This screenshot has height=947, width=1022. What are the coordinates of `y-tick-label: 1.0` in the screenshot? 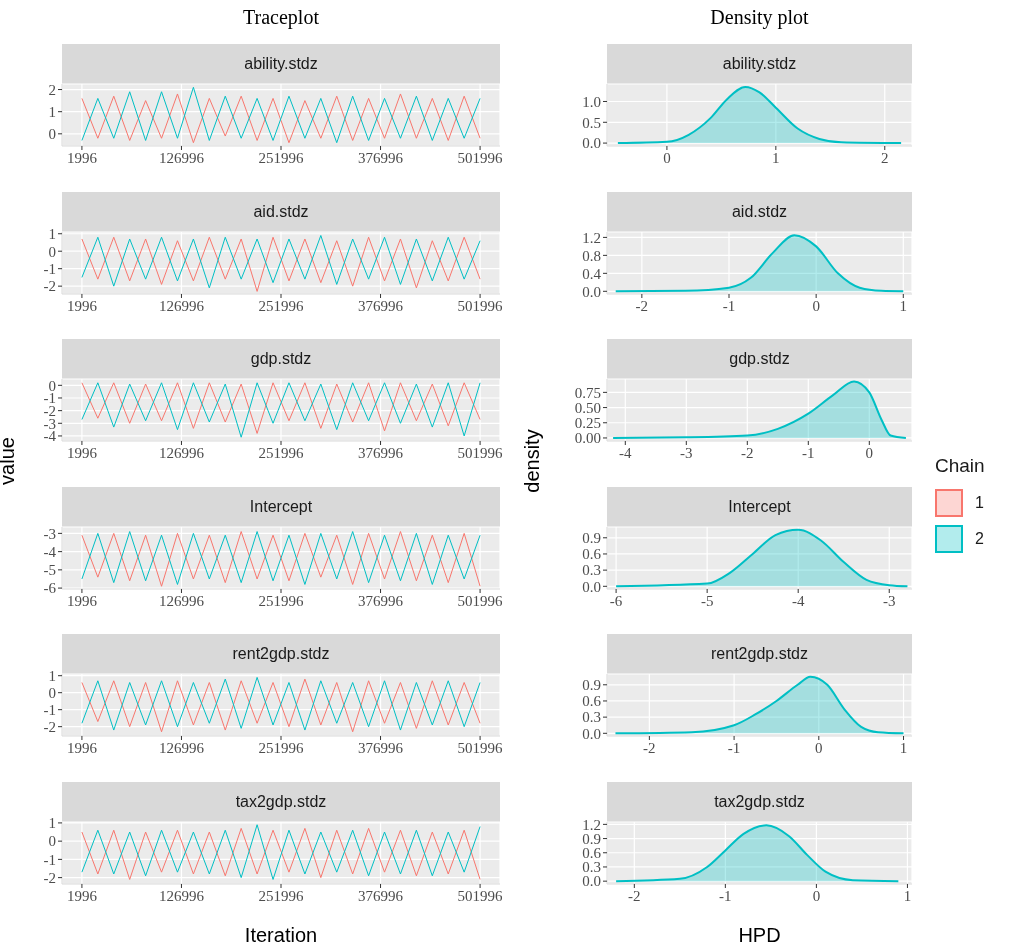 It's located at (591, 101).